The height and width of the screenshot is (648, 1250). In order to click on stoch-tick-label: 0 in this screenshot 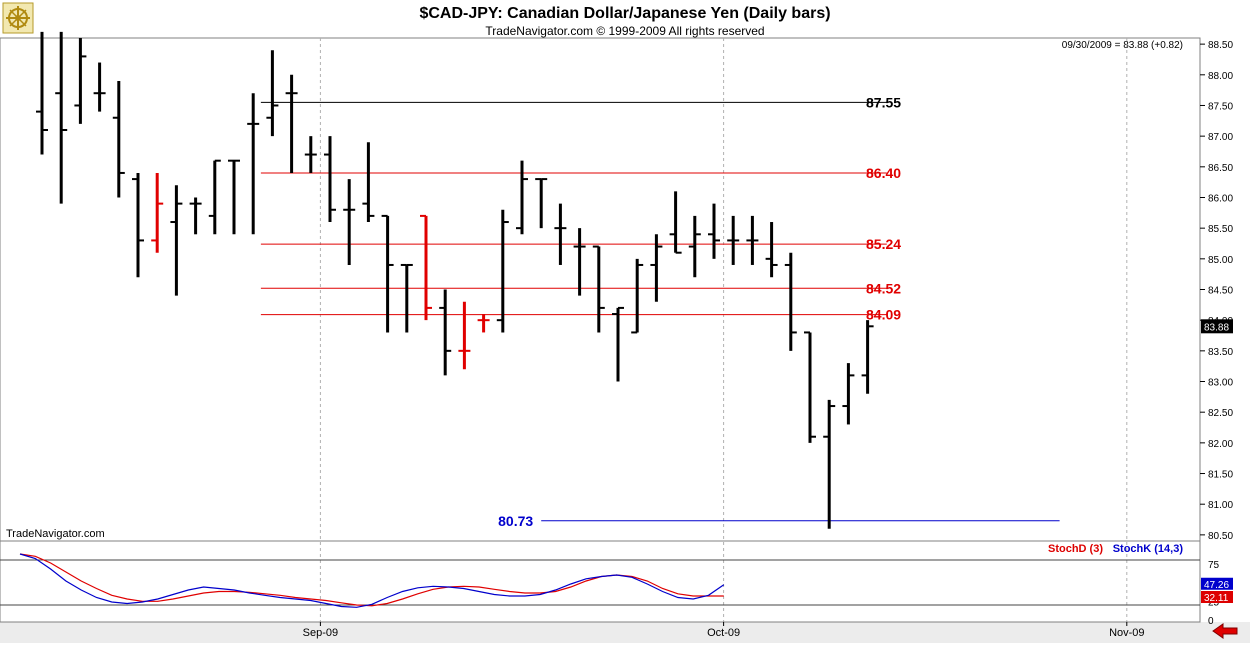, I will do `click(1211, 621)`.